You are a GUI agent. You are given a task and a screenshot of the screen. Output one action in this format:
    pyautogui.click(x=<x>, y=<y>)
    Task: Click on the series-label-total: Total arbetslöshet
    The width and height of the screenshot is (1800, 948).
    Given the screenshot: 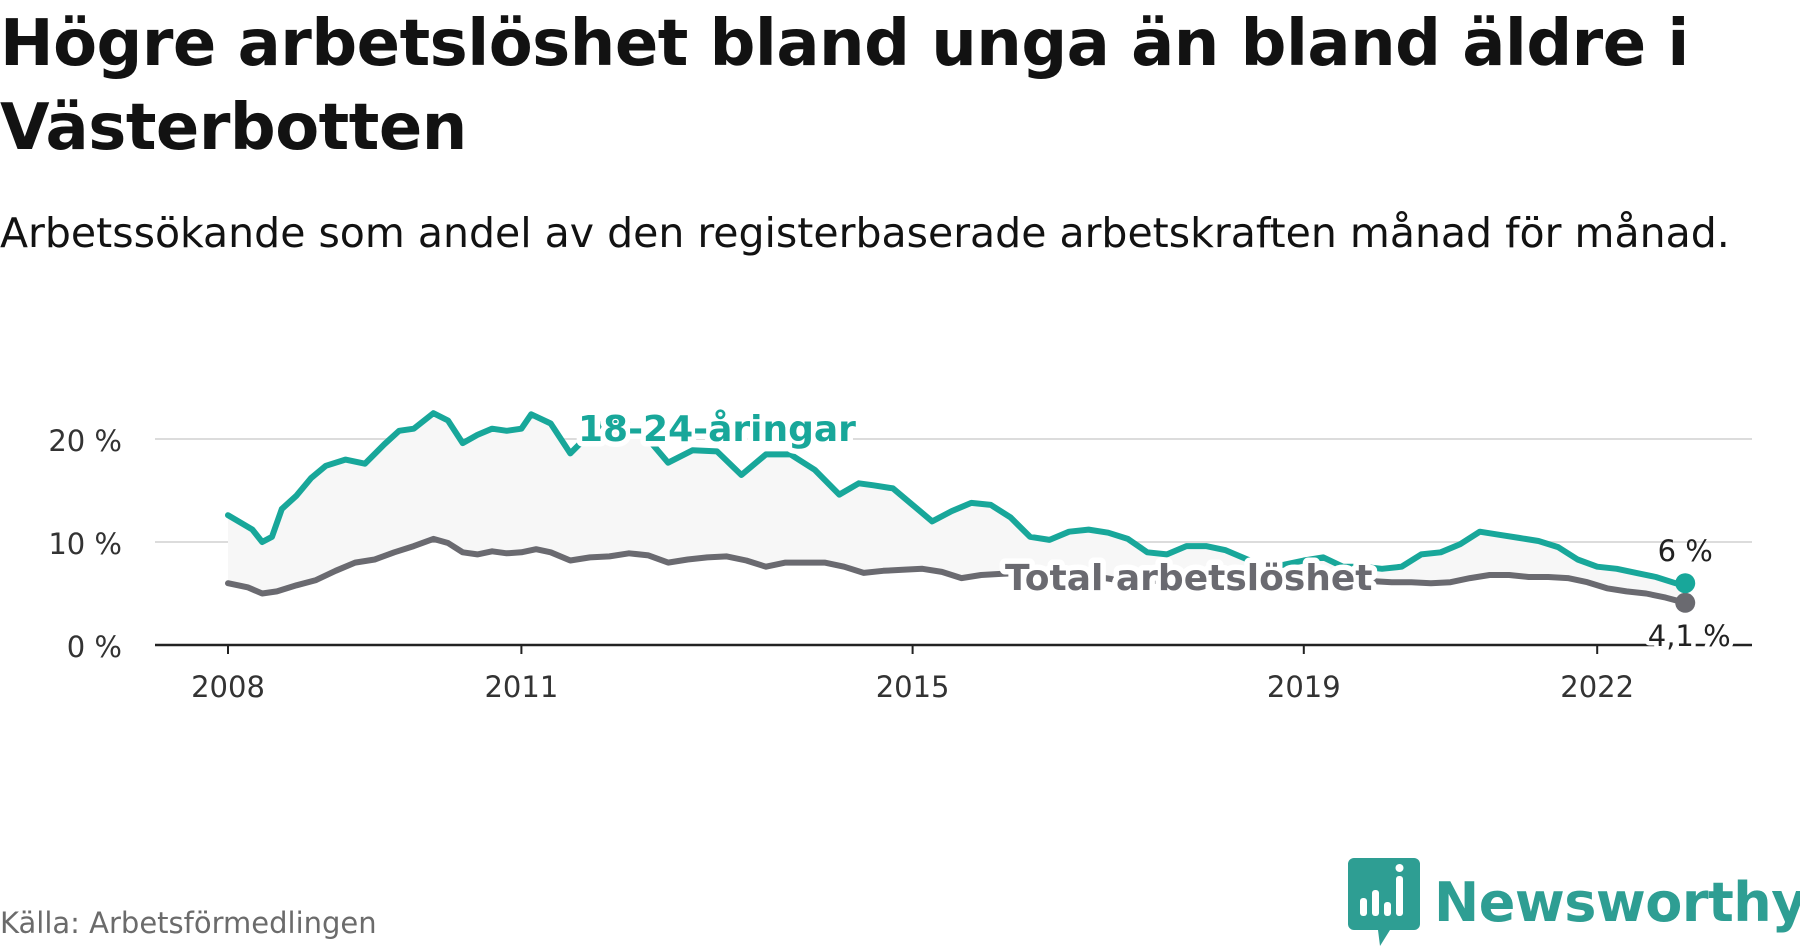 What is the action you would take?
    pyautogui.click(x=1189, y=578)
    